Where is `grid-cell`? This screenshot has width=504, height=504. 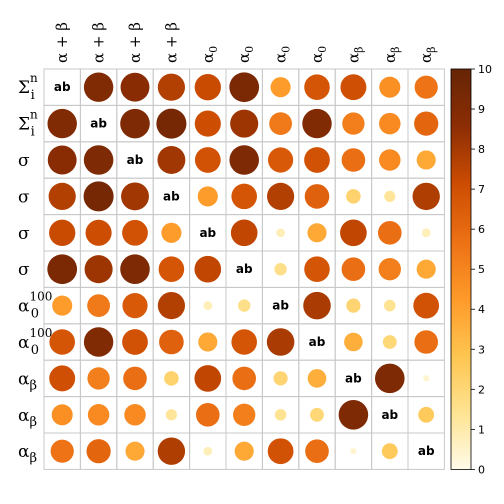
grid-cell is located at coordinates (426, 451).